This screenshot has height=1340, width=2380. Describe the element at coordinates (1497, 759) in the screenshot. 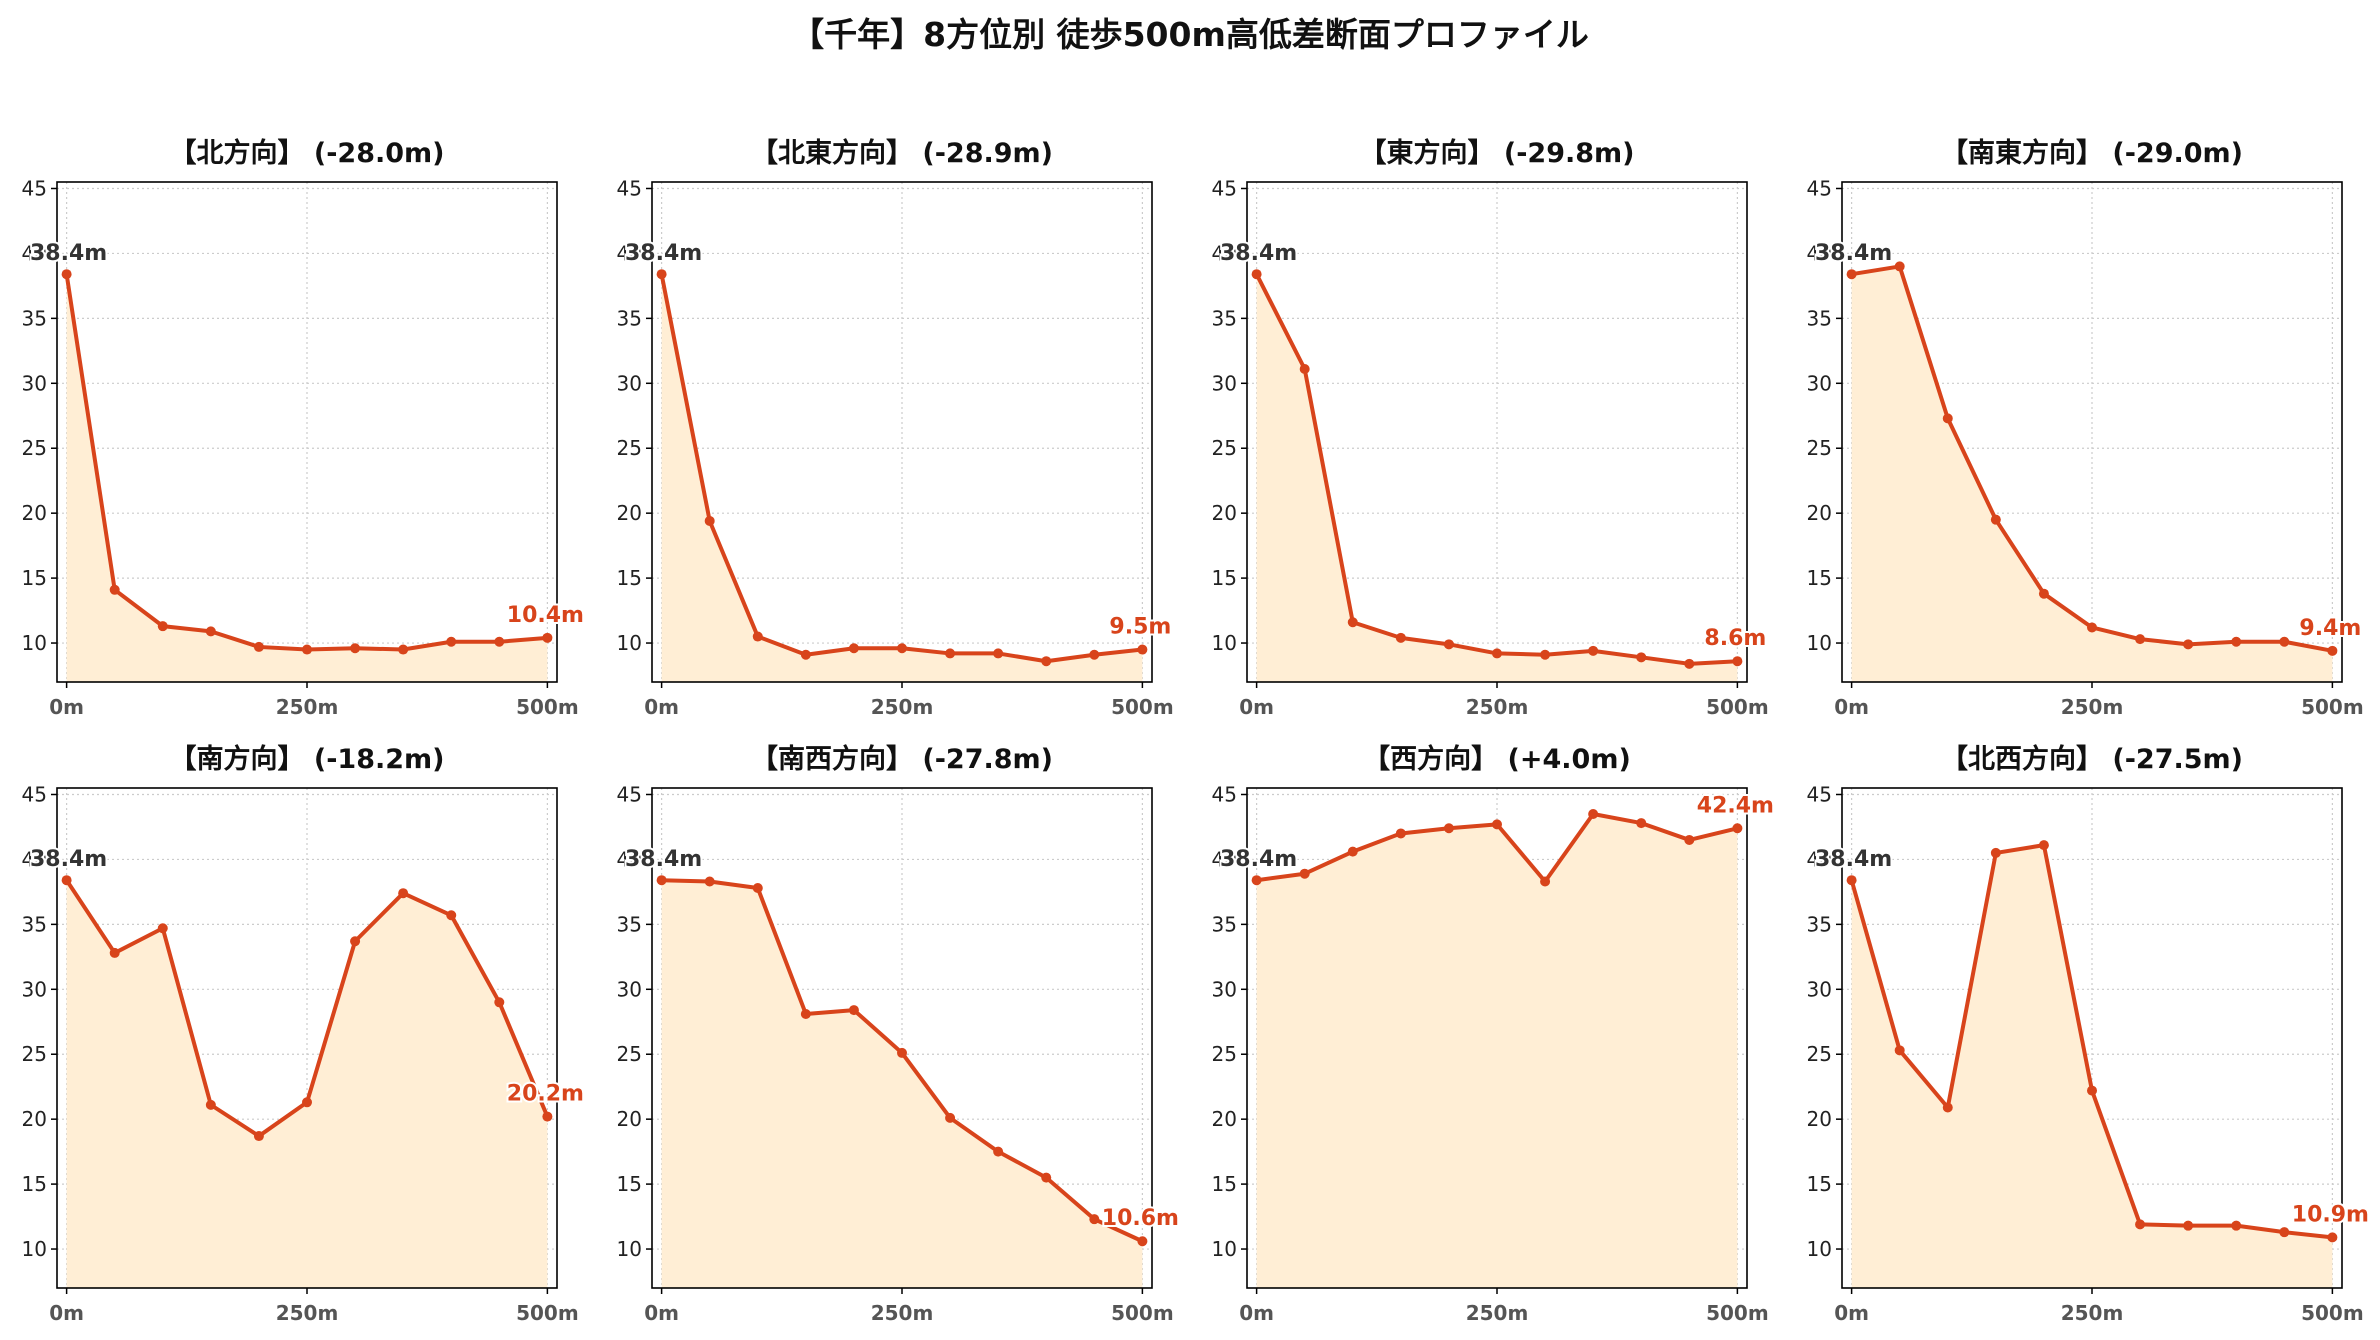

I see `panel-title: 【西方向】 (+4.0m)` at that location.